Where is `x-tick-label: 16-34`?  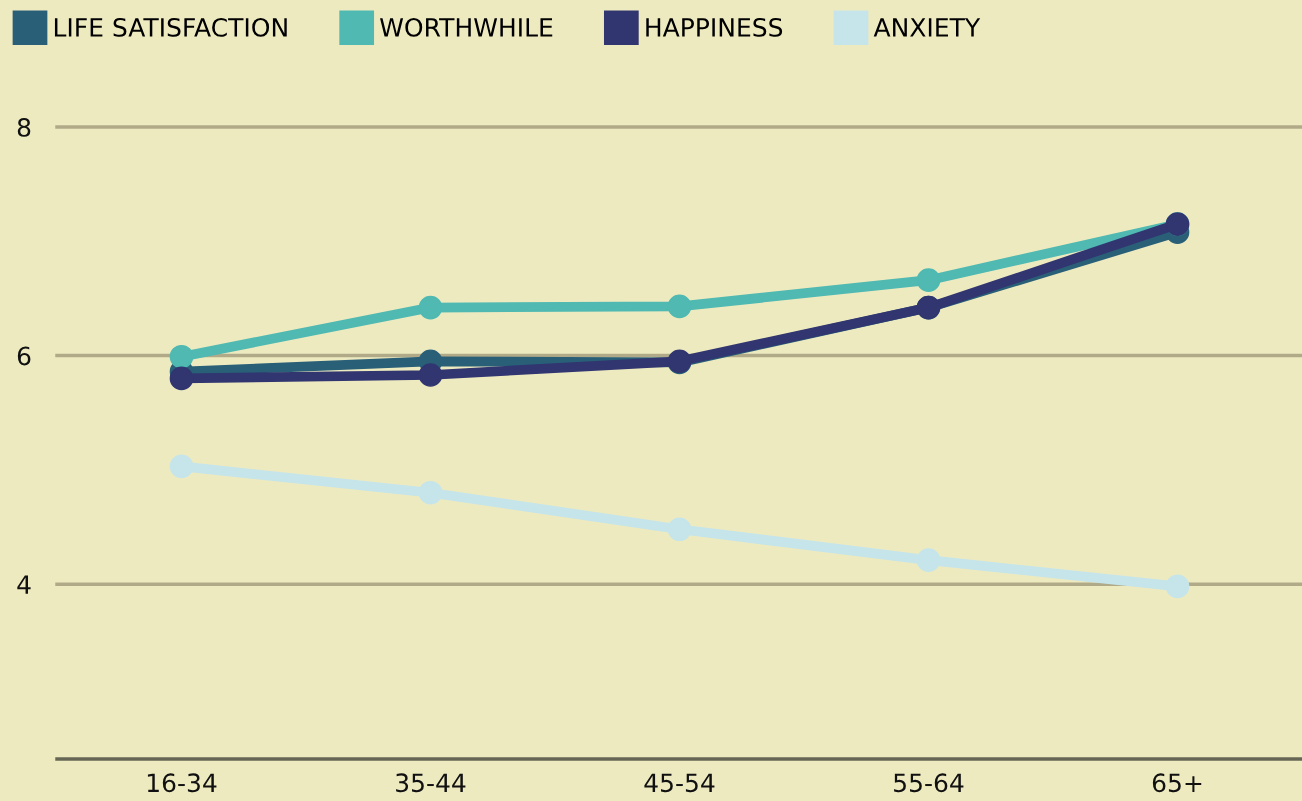
x-tick-label: 16-34 is located at coordinates (182, 783).